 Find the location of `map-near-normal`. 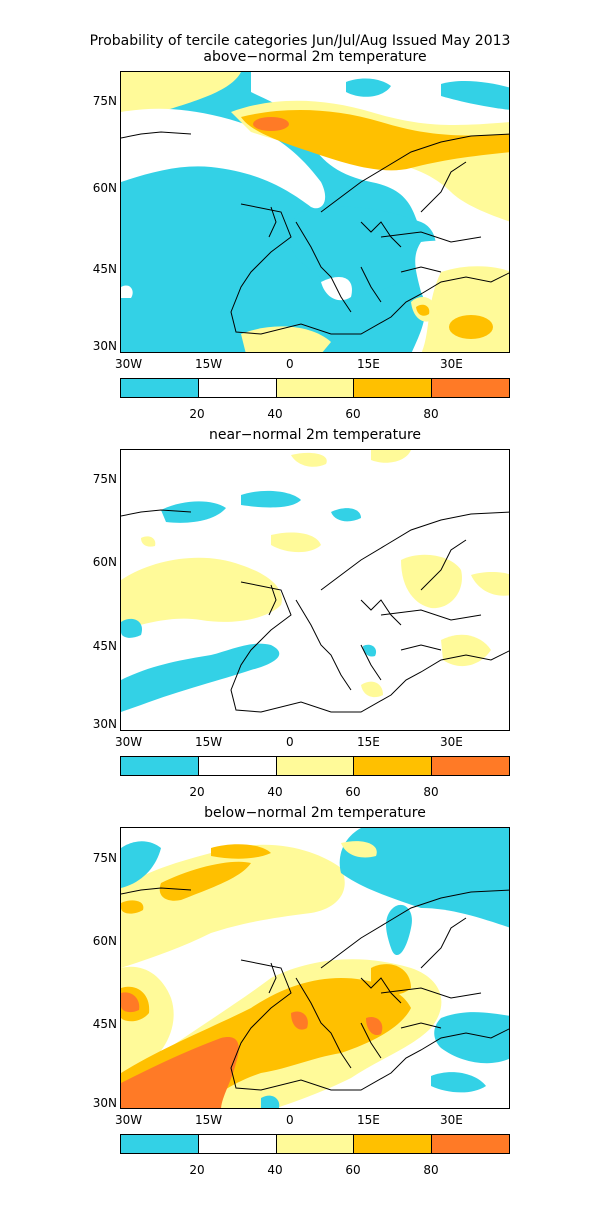

map-near-normal is located at coordinates (315, 590).